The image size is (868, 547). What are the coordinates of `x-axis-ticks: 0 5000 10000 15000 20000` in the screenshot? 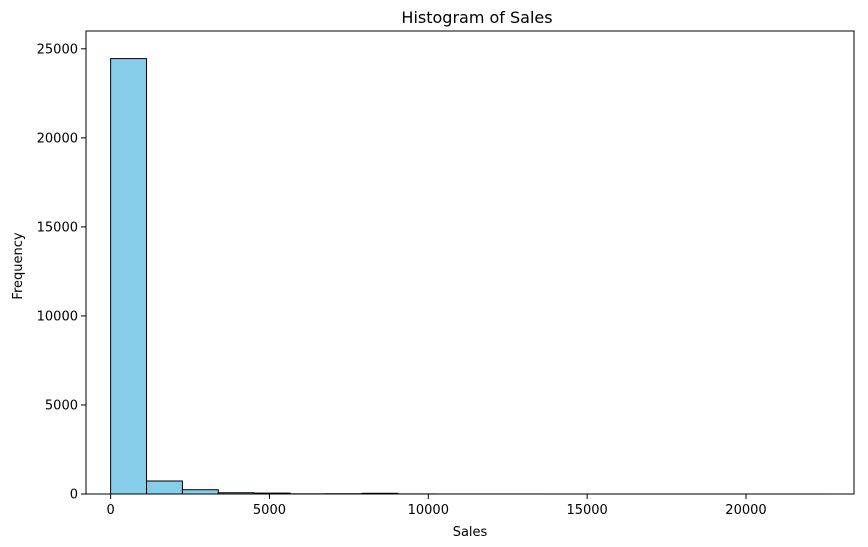 It's located at (436, 506).